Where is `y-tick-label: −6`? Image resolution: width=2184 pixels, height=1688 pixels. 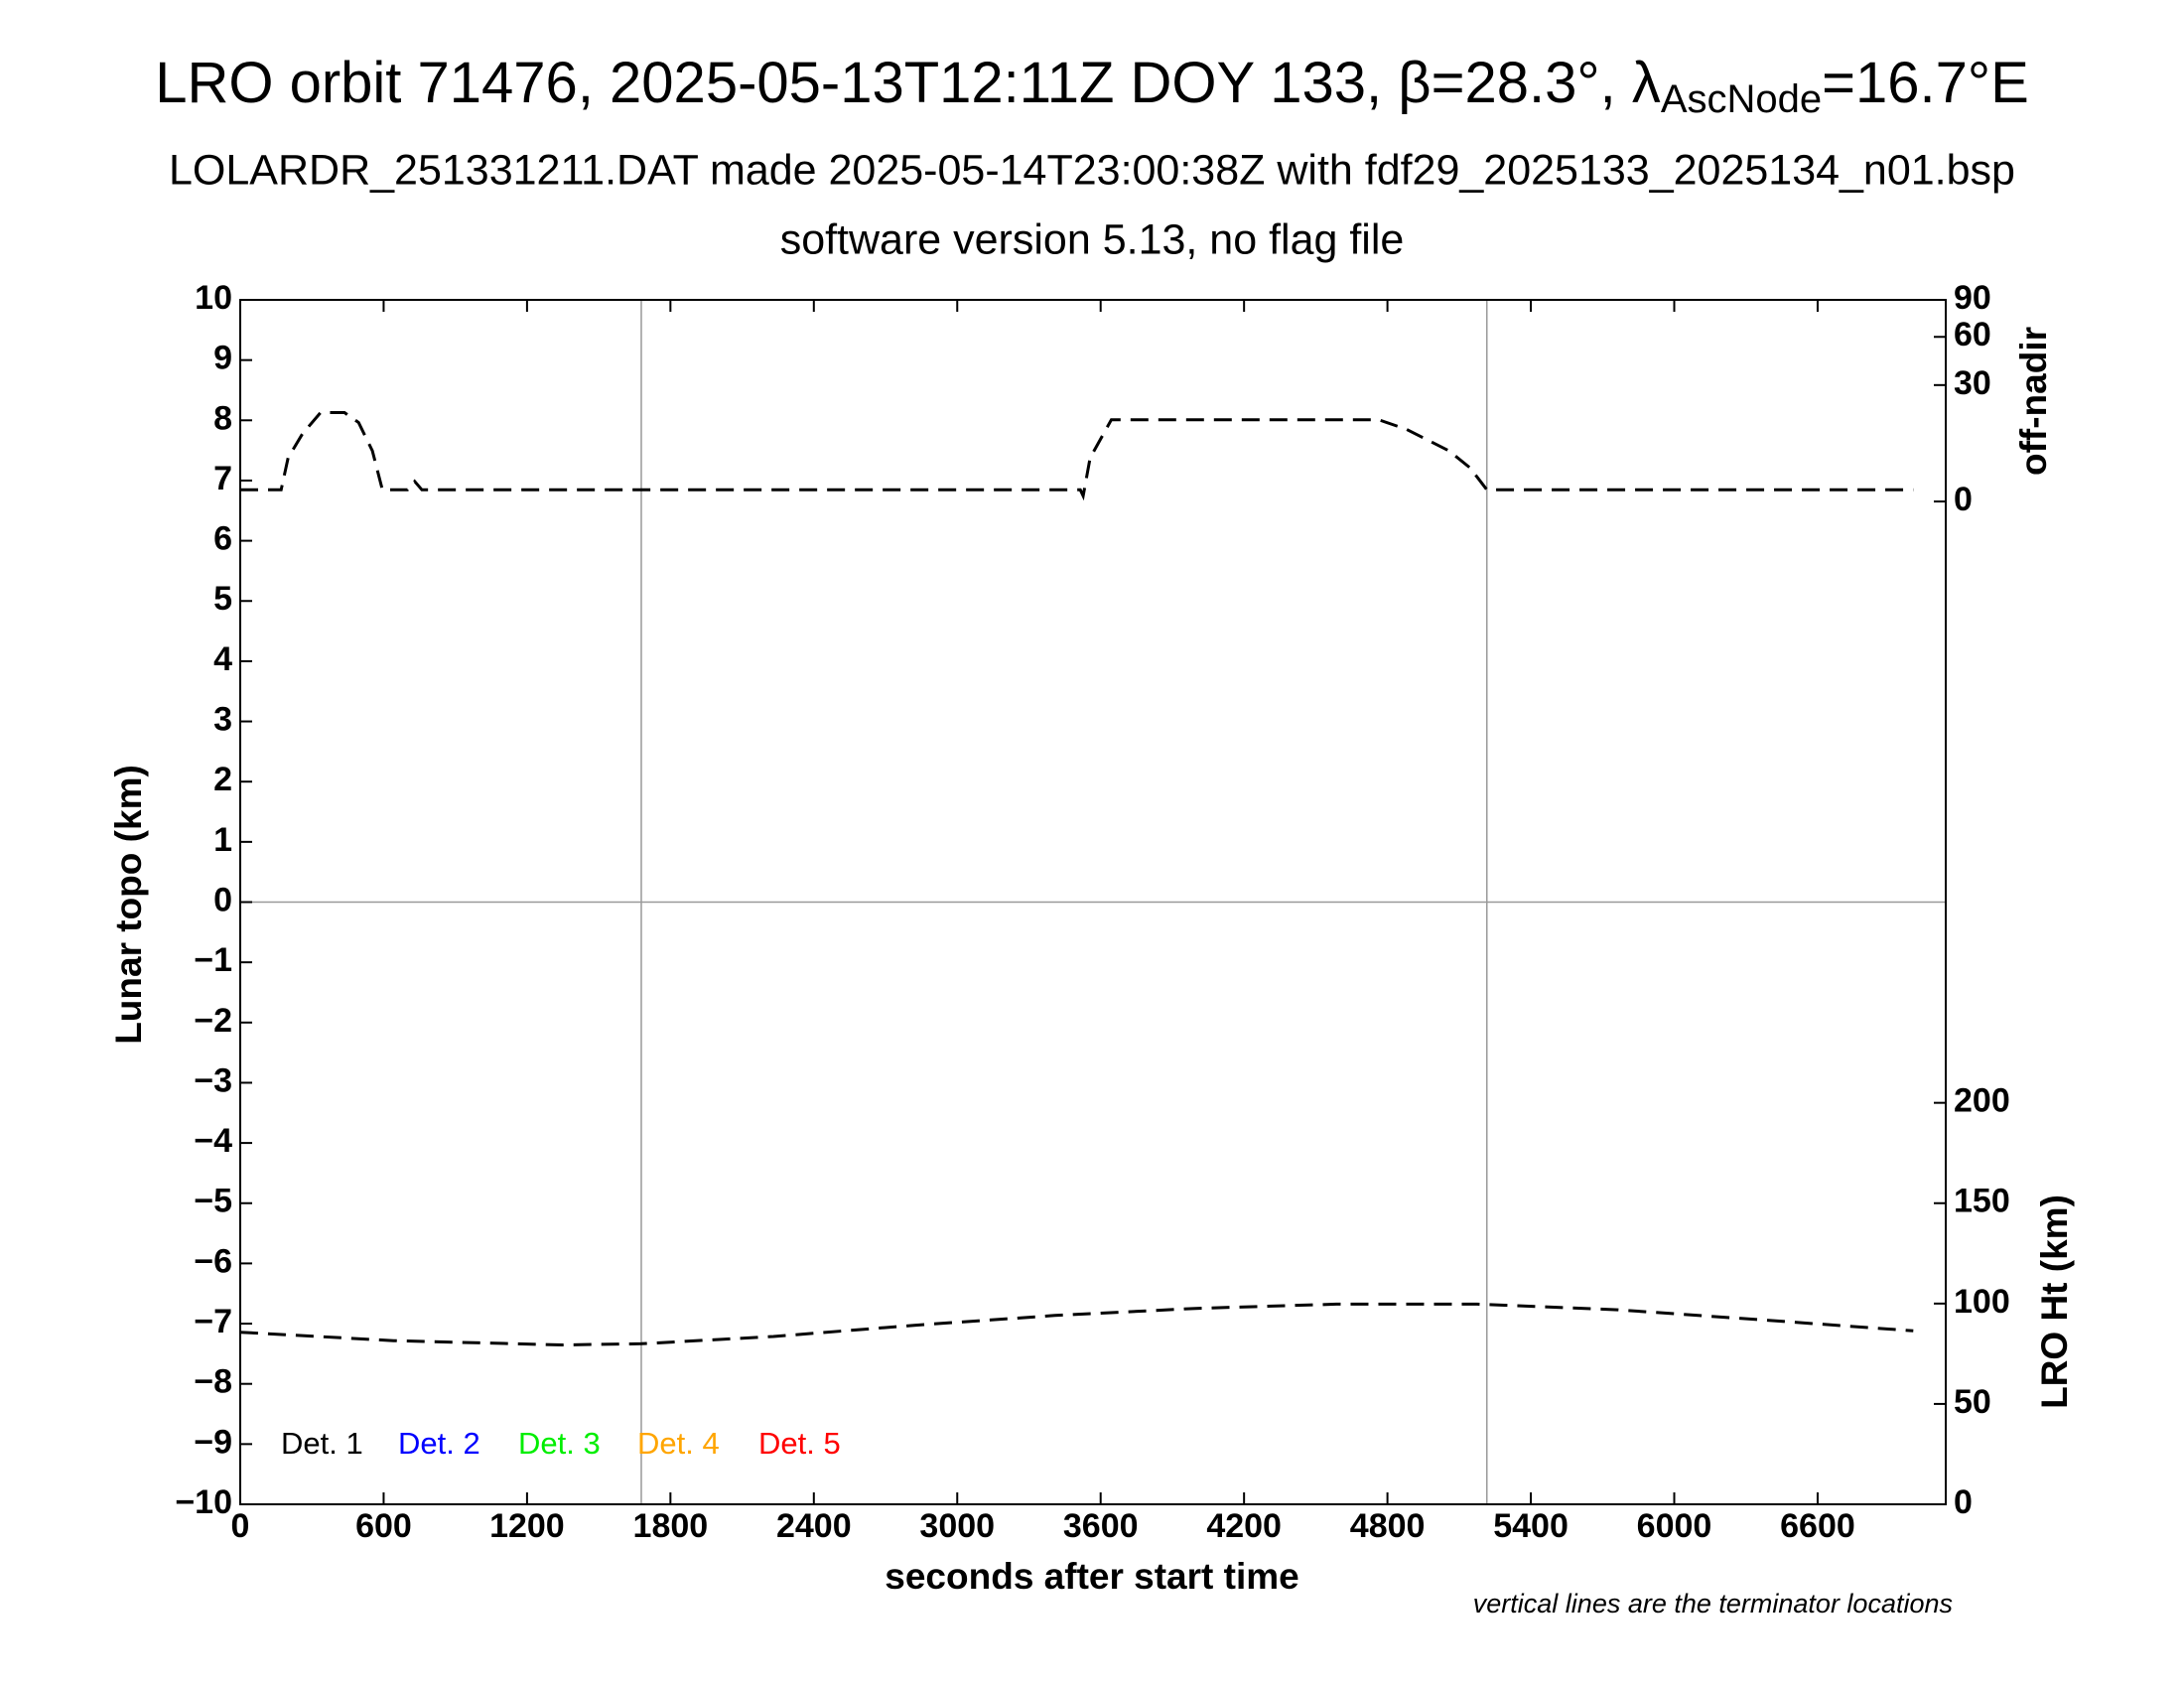
y-tick-label: −6 is located at coordinates (213, 1261).